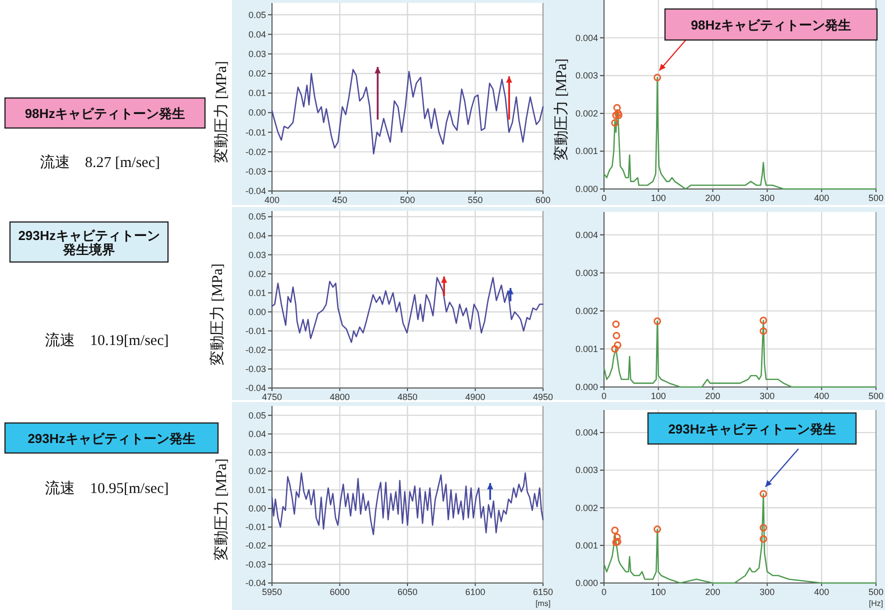  What do you see at coordinates (340, 592) in the screenshot?
I see `x-tick-label: 6000` at bounding box center [340, 592].